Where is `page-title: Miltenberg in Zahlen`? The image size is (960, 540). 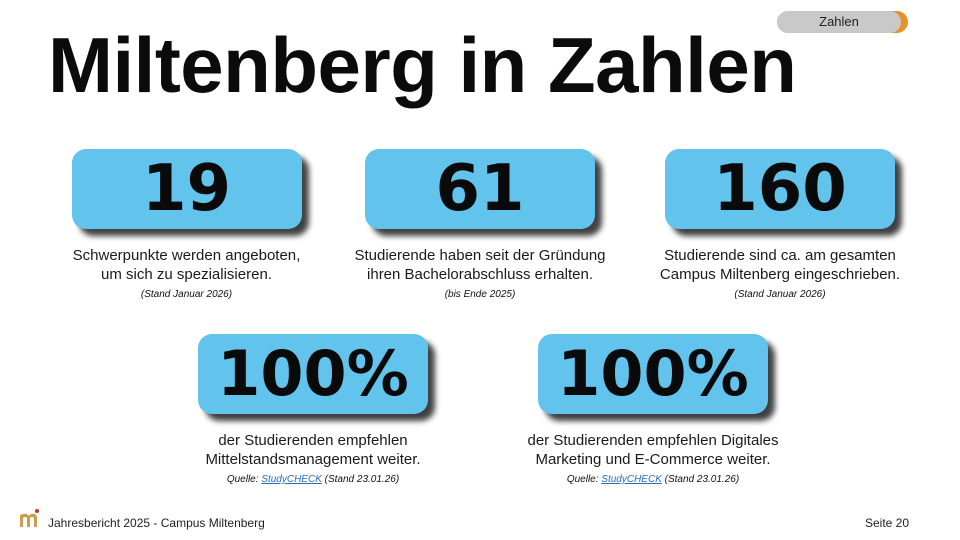
page-title: Miltenberg in Zahlen is located at coordinates (422, 65).